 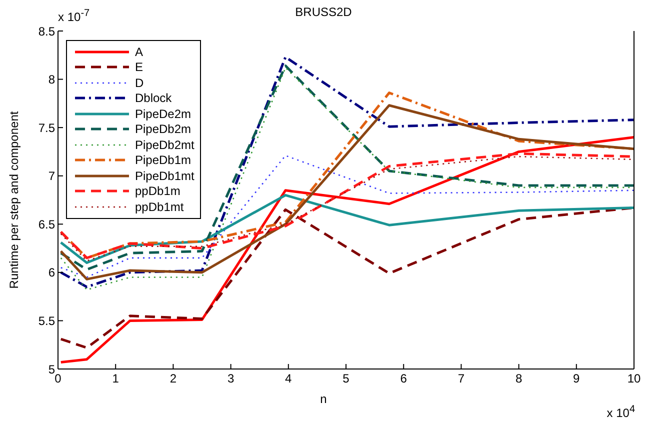 I want to click on x-tick-label: 6, so click(x=404, y=379).